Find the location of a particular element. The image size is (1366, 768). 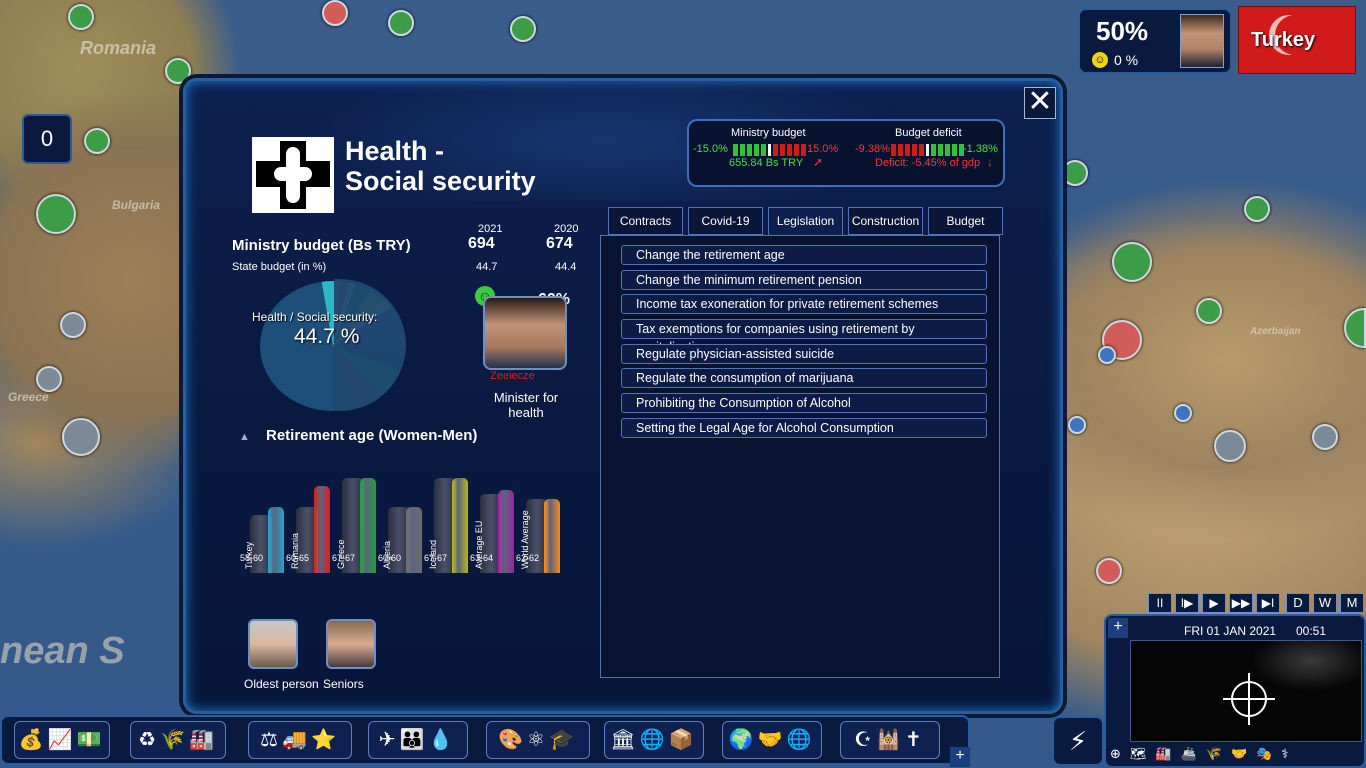

play-button: ▶ is located at coordinates (1214, 603).